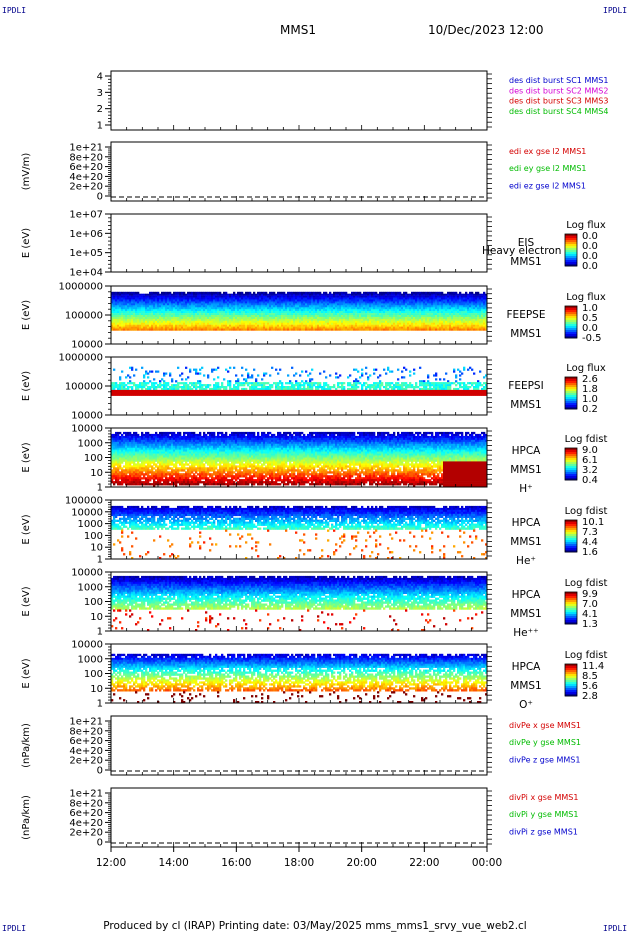 This screenshot has height=934, width=630. I want to click on colorbar-tick-label: 0.0, so click(590, 246).